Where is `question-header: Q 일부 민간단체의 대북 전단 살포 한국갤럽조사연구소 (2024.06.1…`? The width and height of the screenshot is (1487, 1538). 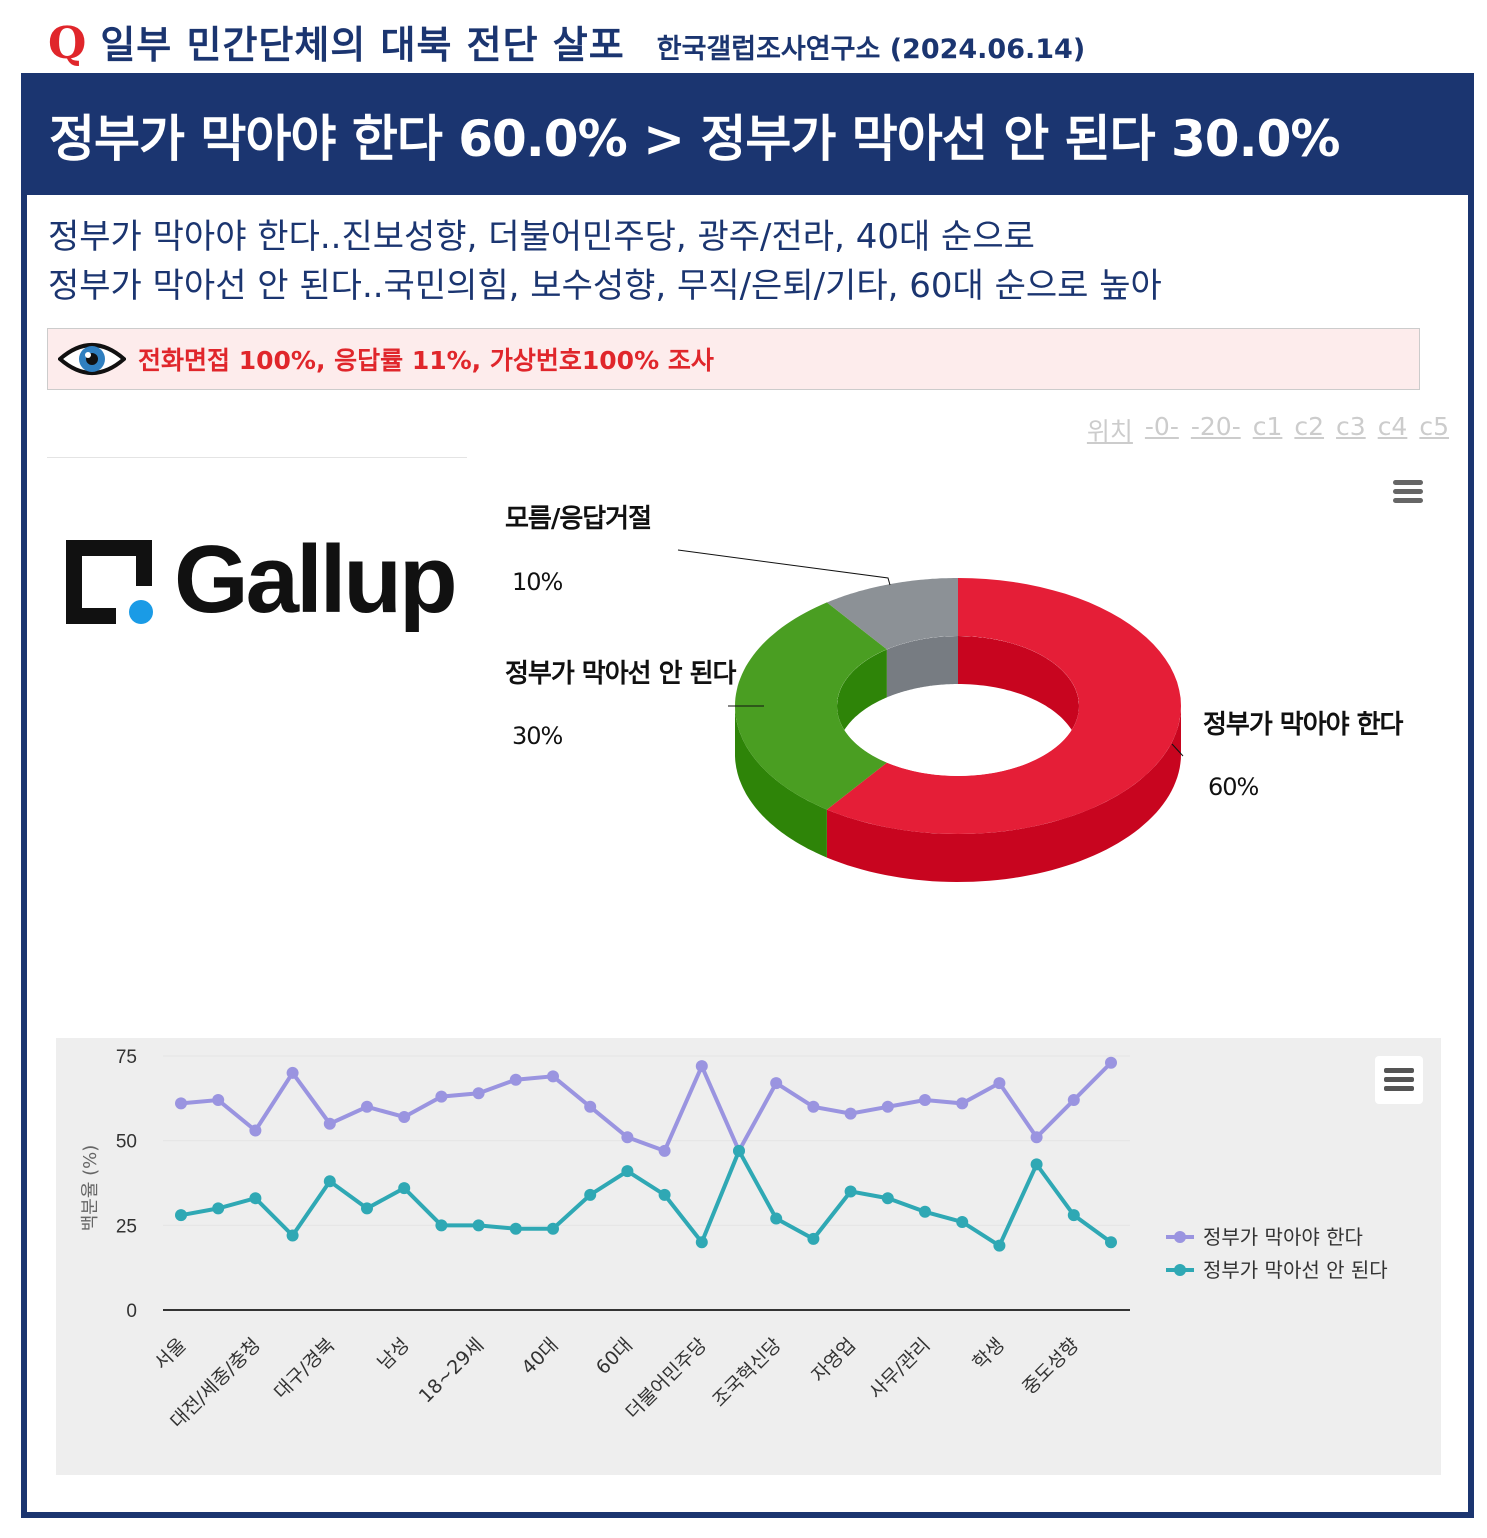 question-header: Q 일부 민간단체의 대북 전단 살포 한국갤럽조사연구소 (2024.06.1… is located at coordinates (566, 44).